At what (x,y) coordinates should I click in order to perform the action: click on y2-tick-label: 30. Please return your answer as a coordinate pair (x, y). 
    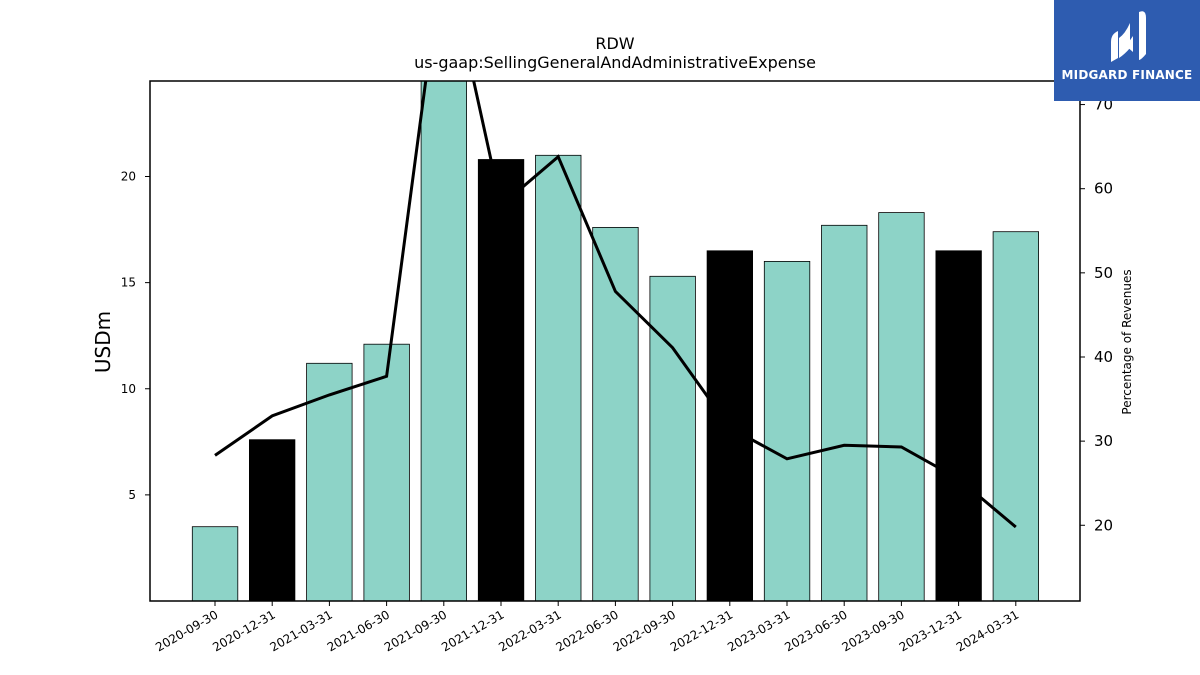
    Looking at the image, I should click on (1103, 441).